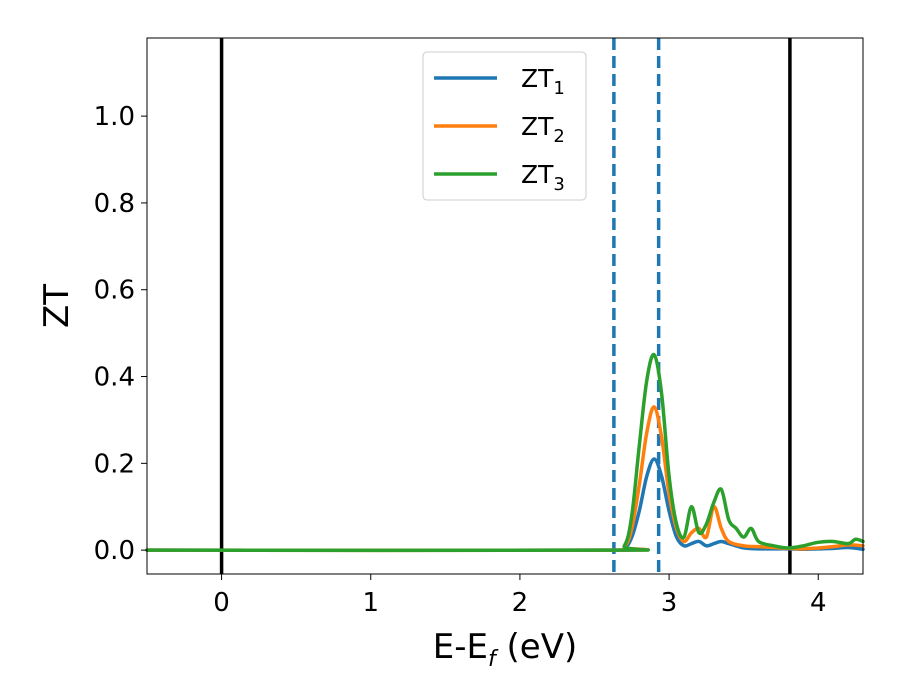  Describe the element at coordinates (114, 204) in the screenshot. I see `y-tick-label: 0.8` at that location.